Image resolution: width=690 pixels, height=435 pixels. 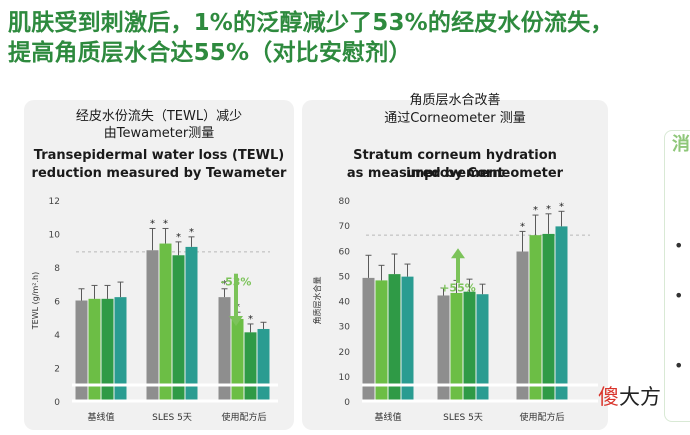 What do you see at coordinates (455, 173) in the screenshot?
I see `chart-title-en-2: as measured by Corneometer` at bounding box center [455, 173].